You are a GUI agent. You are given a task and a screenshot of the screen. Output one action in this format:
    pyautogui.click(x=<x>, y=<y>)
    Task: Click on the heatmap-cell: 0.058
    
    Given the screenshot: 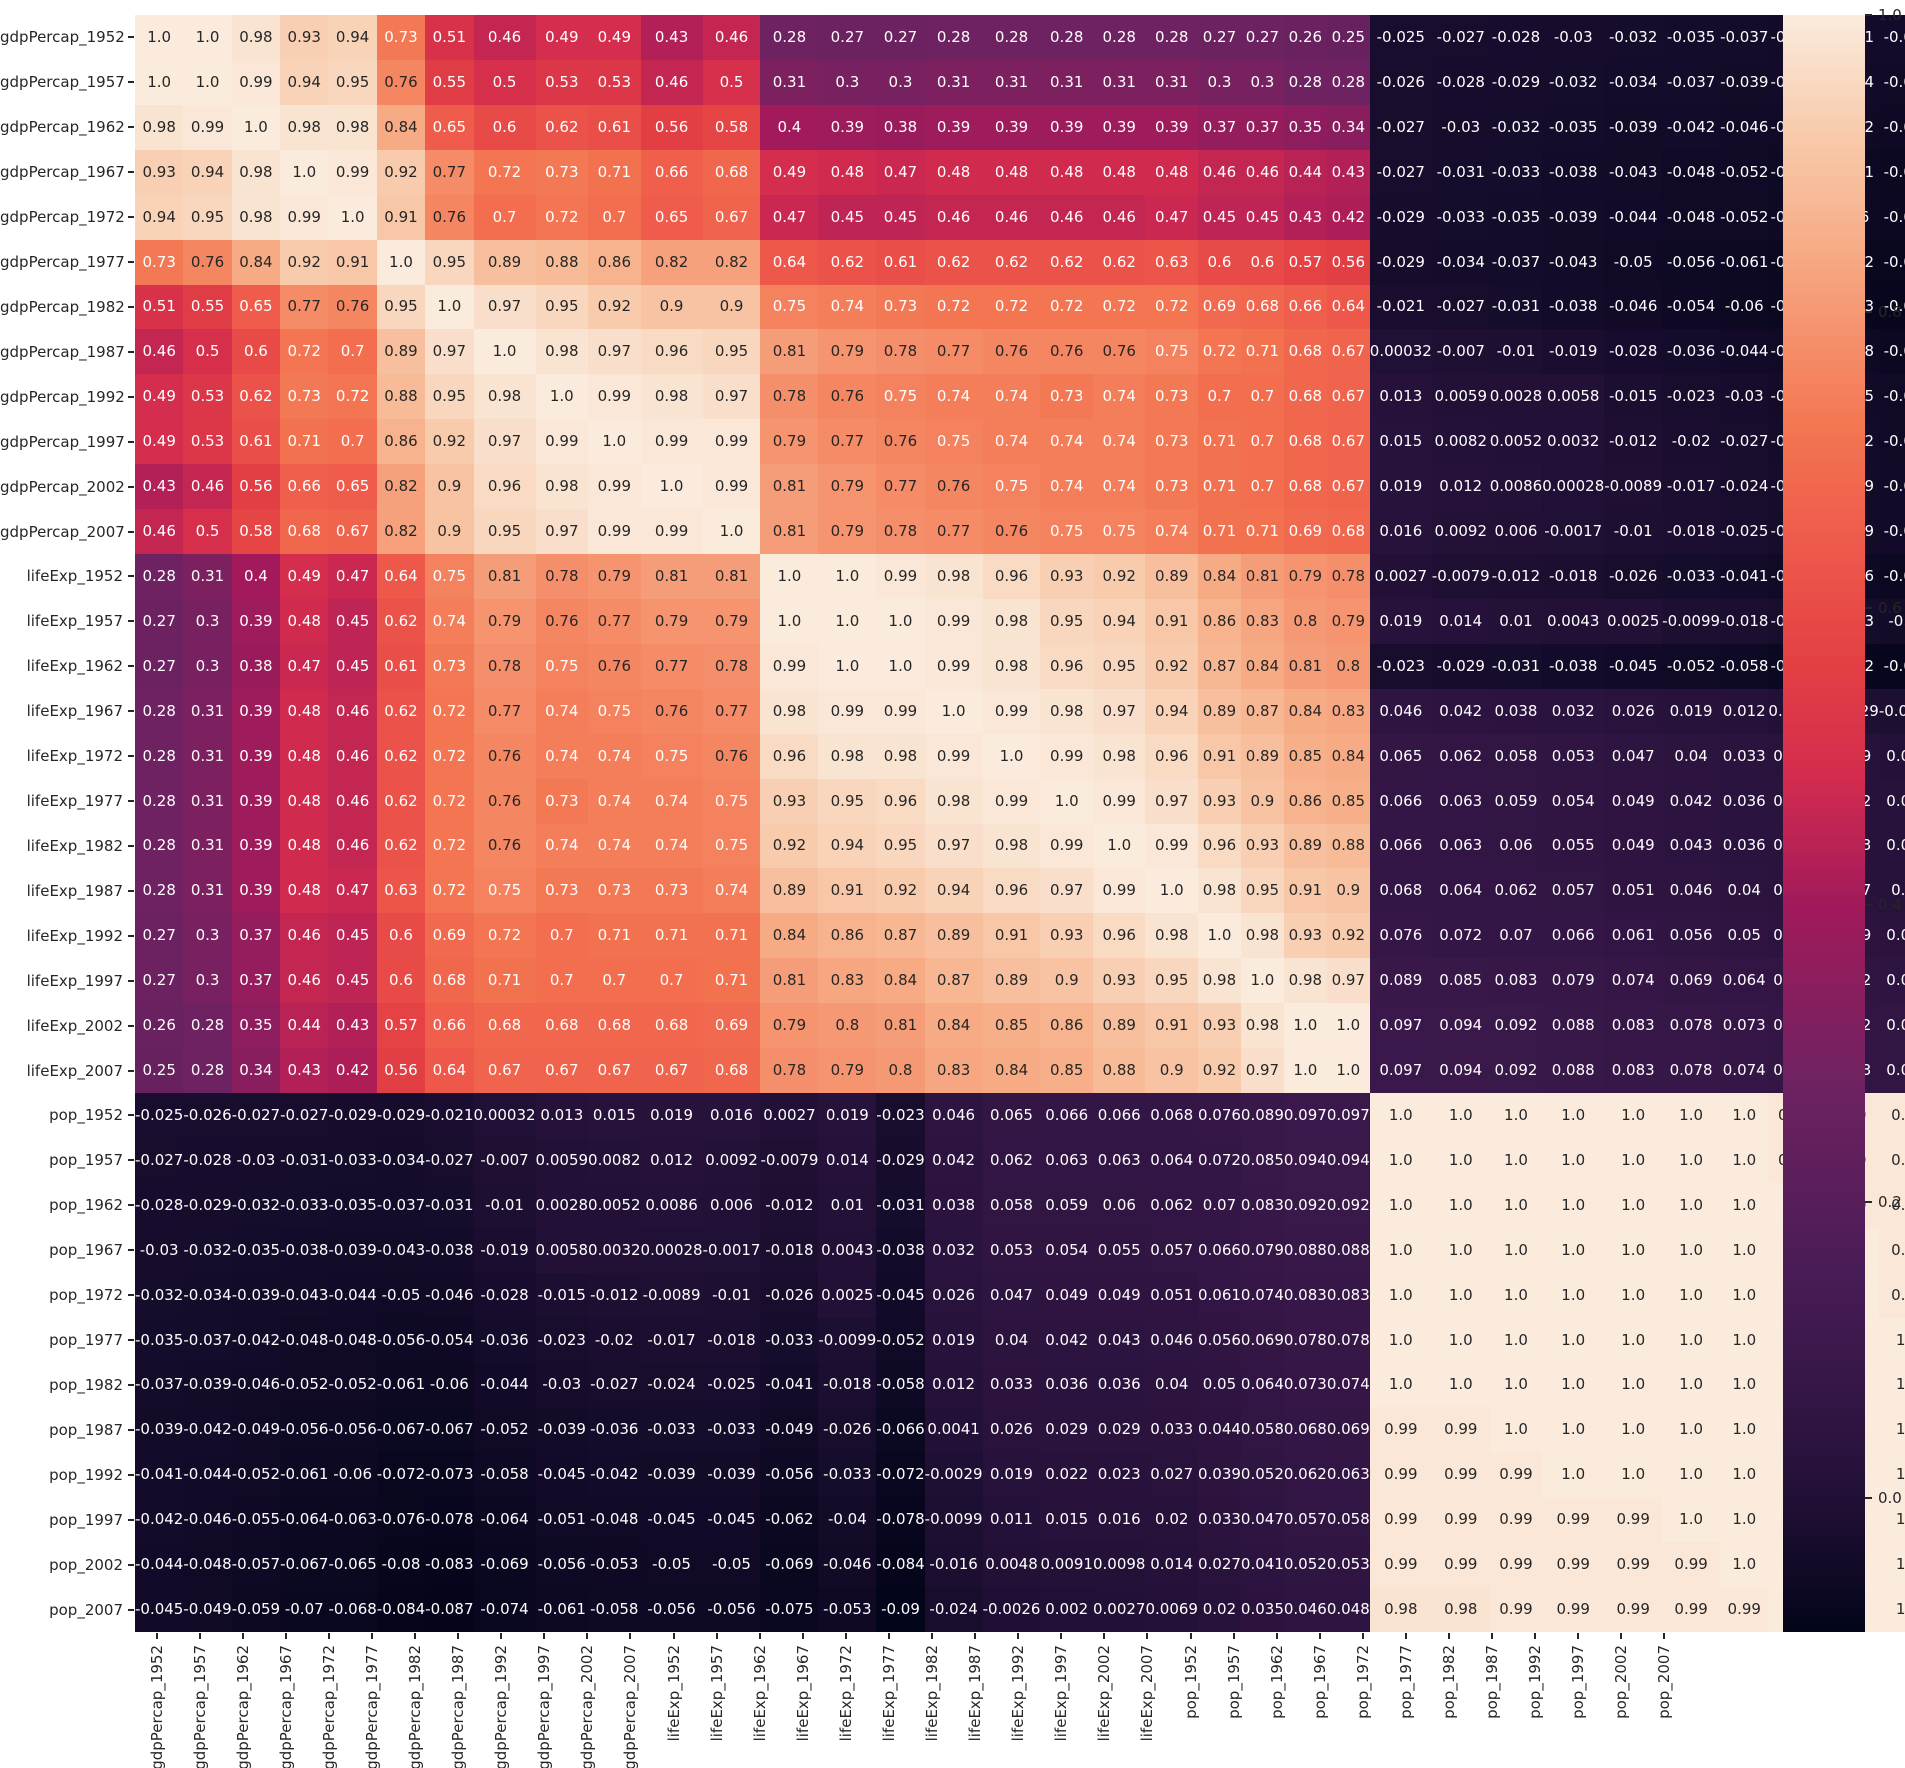 What is the action you would take?
    pyautogui.click(x=1891, y=1070)
    